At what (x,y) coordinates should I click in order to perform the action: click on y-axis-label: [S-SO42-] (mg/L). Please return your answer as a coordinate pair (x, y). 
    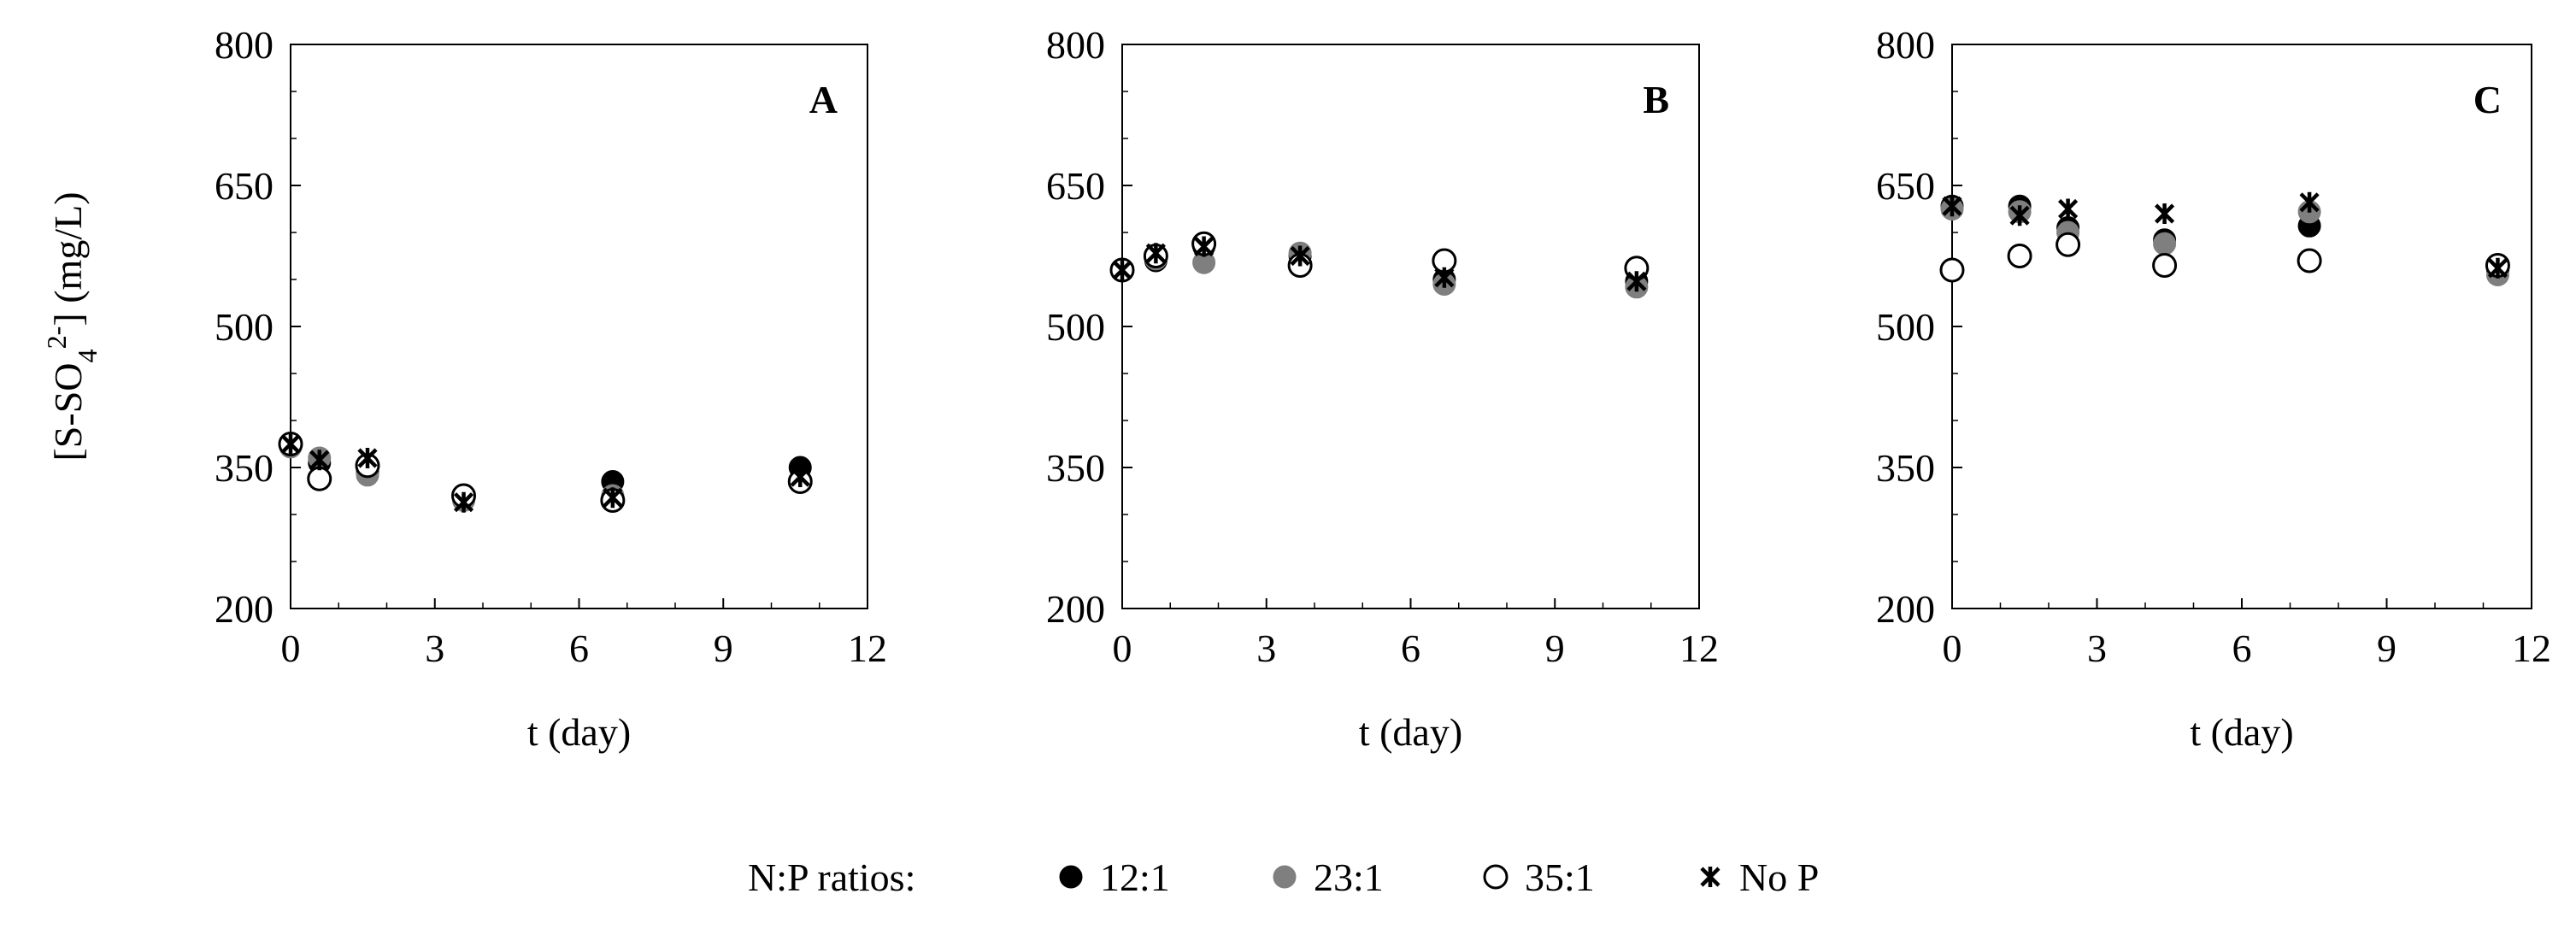
    Looking at the image, I should click on (72, 326).